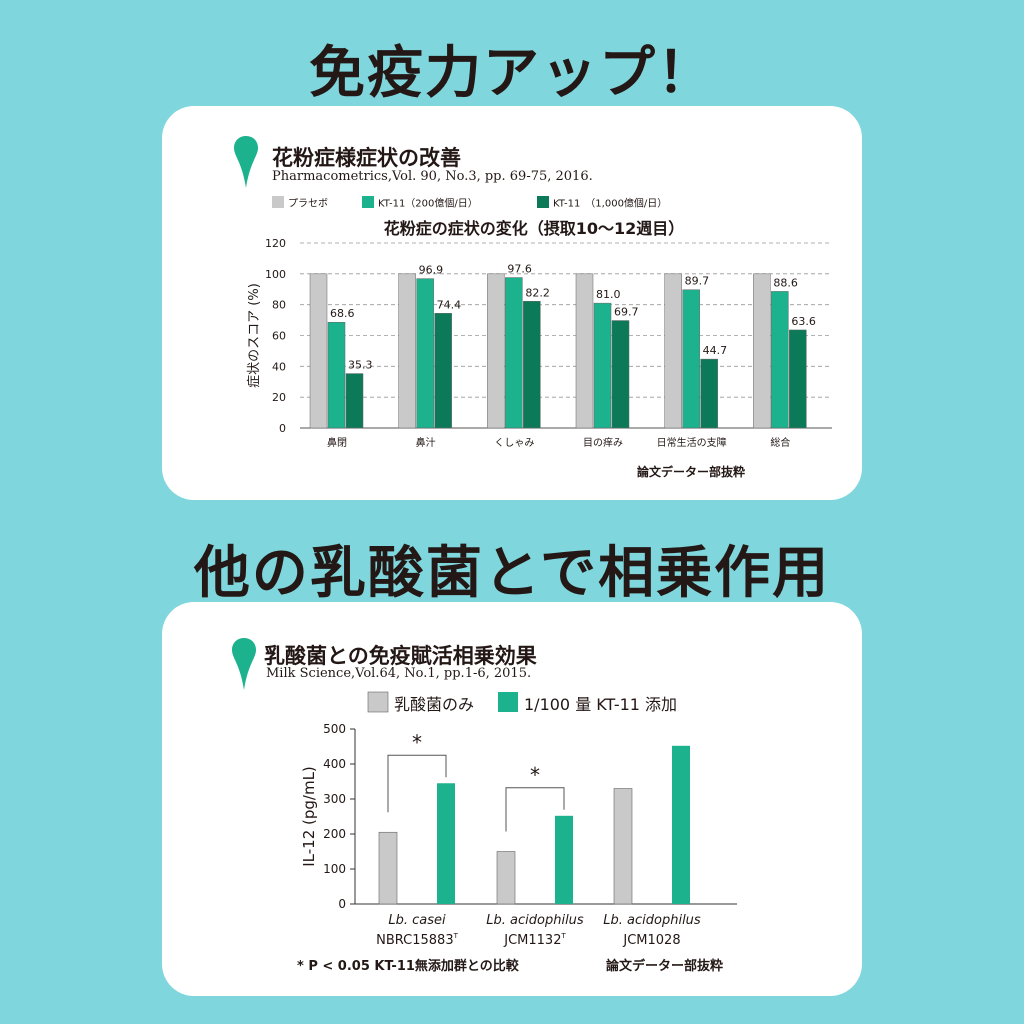 This screenshot has height=1024, width=1024. Describe the element at coordinates (692, 442) in the screenshot. I see `x-tick-label: 日常生活の支障` at that location.